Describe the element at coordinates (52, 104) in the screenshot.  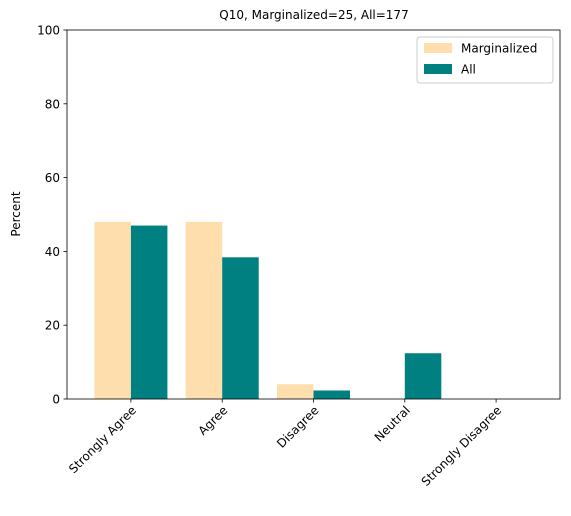
I see `y-tick-label: 80` at that location.